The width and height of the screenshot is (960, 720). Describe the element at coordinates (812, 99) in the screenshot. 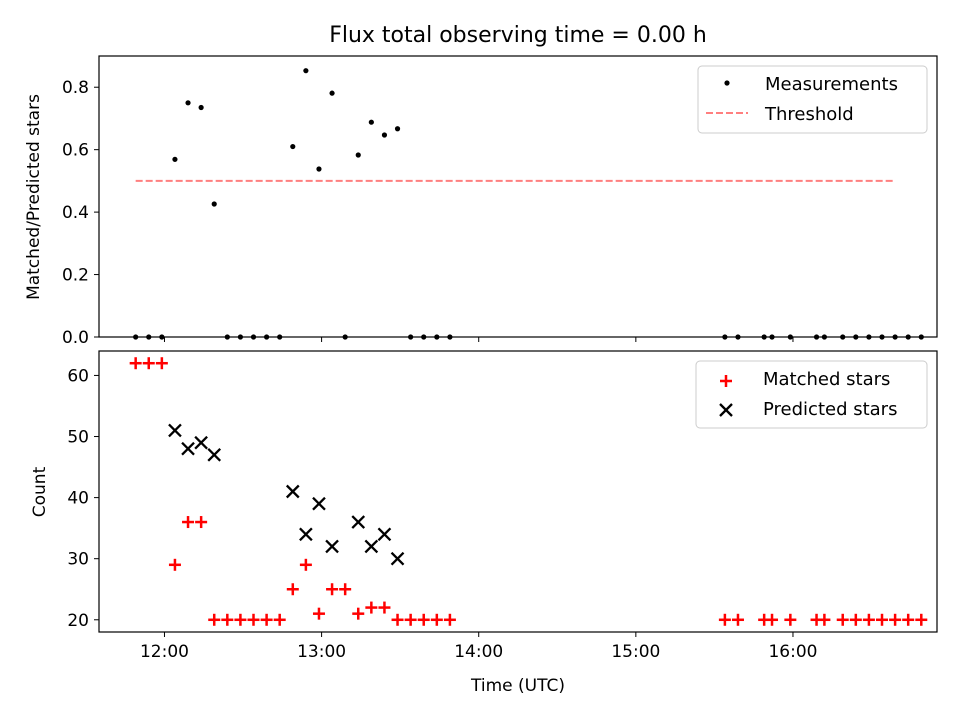

I see `top-legend: Measurements Threshold` at that location.